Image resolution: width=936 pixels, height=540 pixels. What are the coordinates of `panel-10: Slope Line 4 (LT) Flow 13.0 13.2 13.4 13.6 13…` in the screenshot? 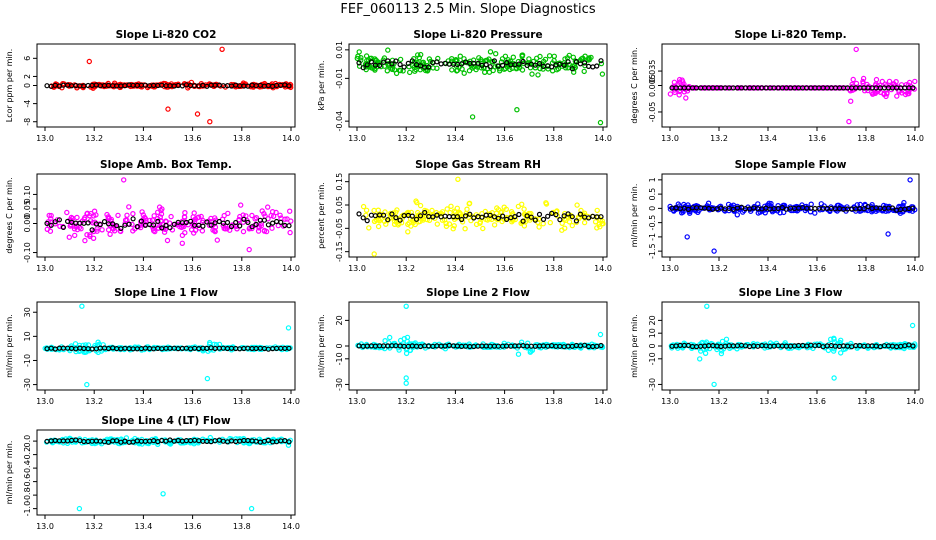 It's located at (152, 473).